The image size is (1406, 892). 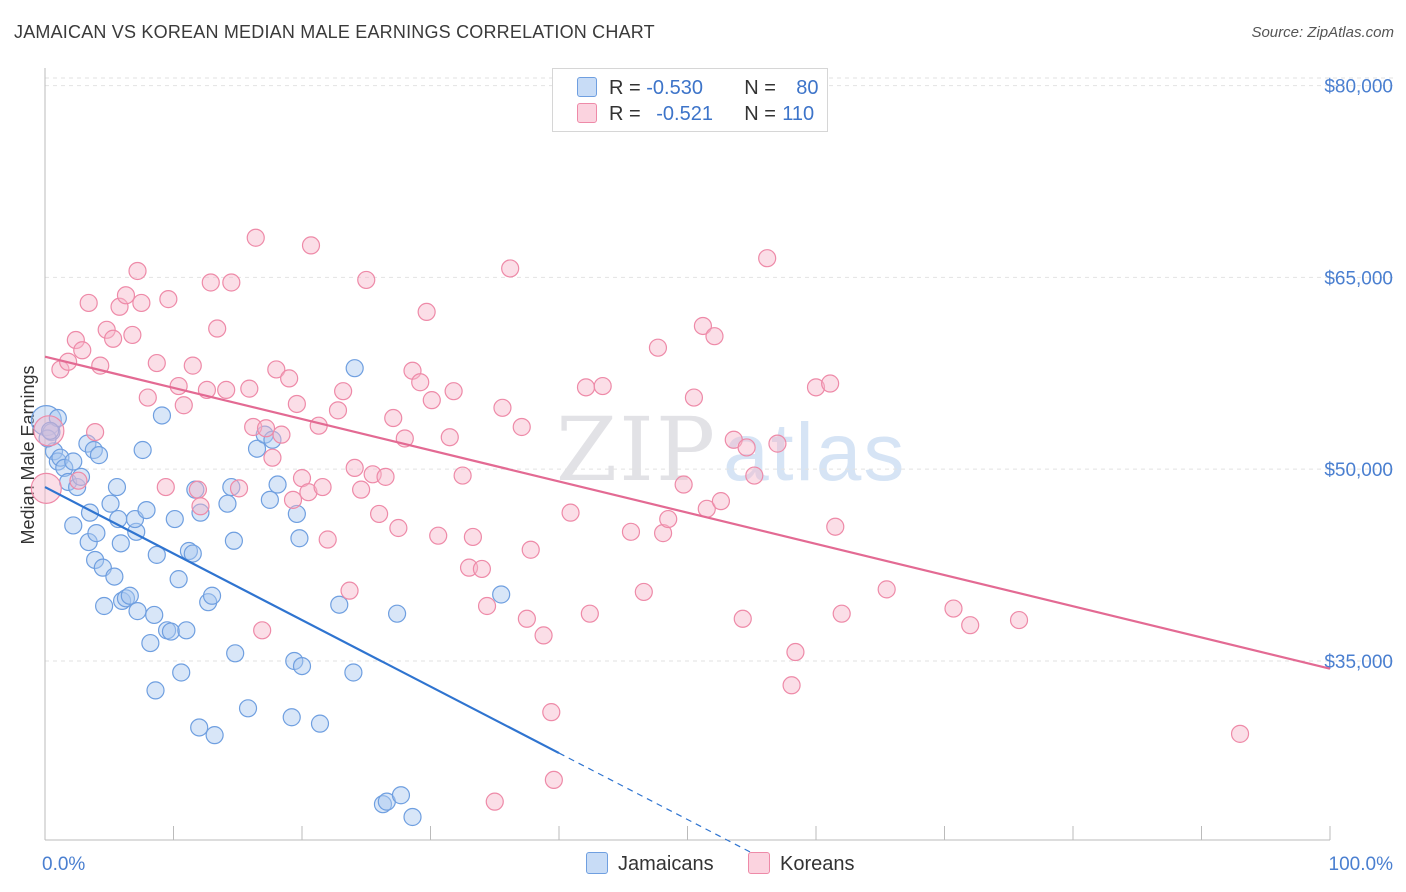 I want to click on legend-row-jamaicans: R = -0.530 N = 80, so click(x=698, y=88).